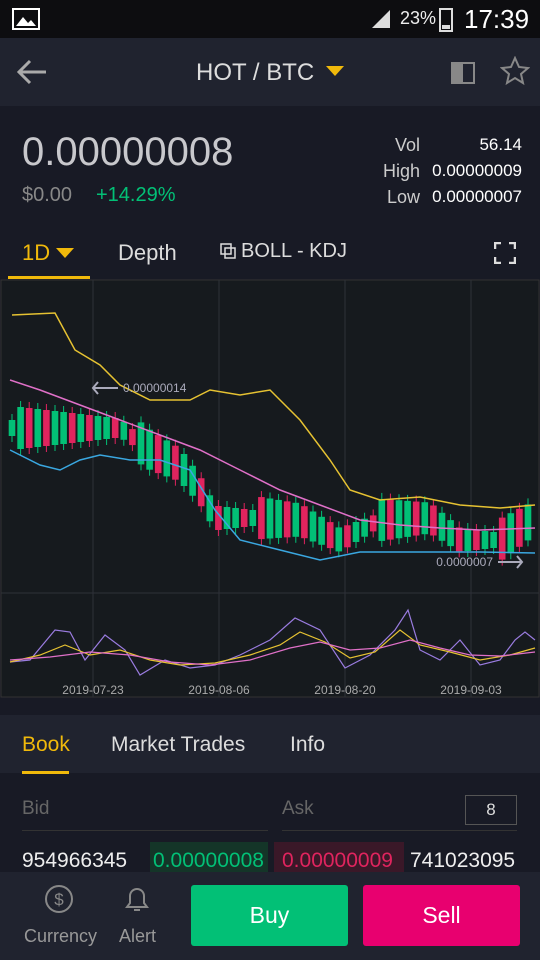 This screenshot has height=960, width=540. Describe the element at coordinates (270, 744) in the screenshot. I see `book-tabs` at that location.